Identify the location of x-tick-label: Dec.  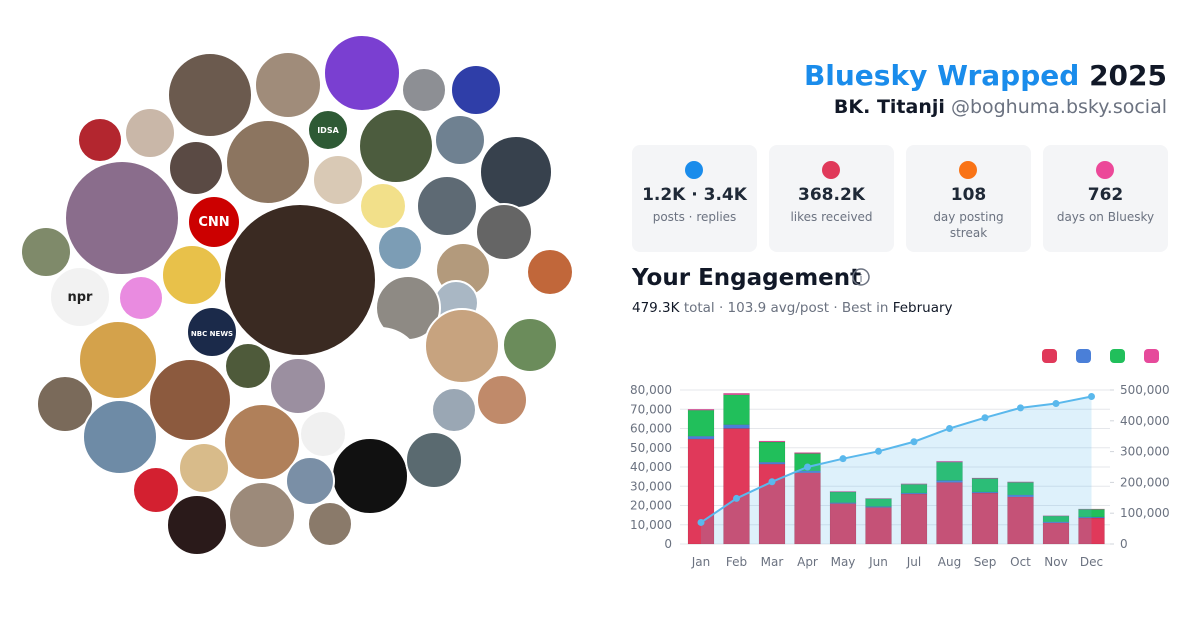
(1091, 562).